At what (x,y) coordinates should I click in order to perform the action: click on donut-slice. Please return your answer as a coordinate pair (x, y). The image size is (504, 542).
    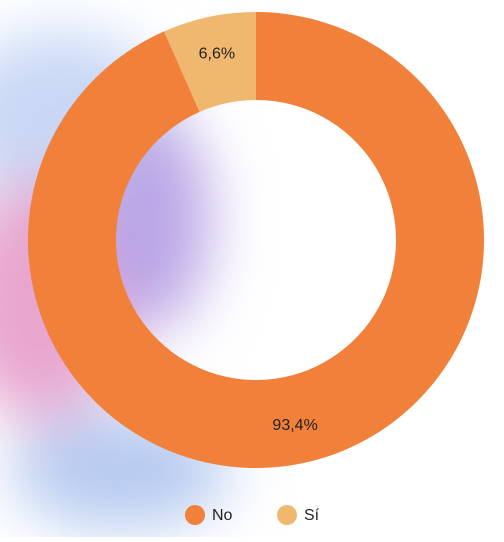
    Looking at the image, I should click on (210, 62).